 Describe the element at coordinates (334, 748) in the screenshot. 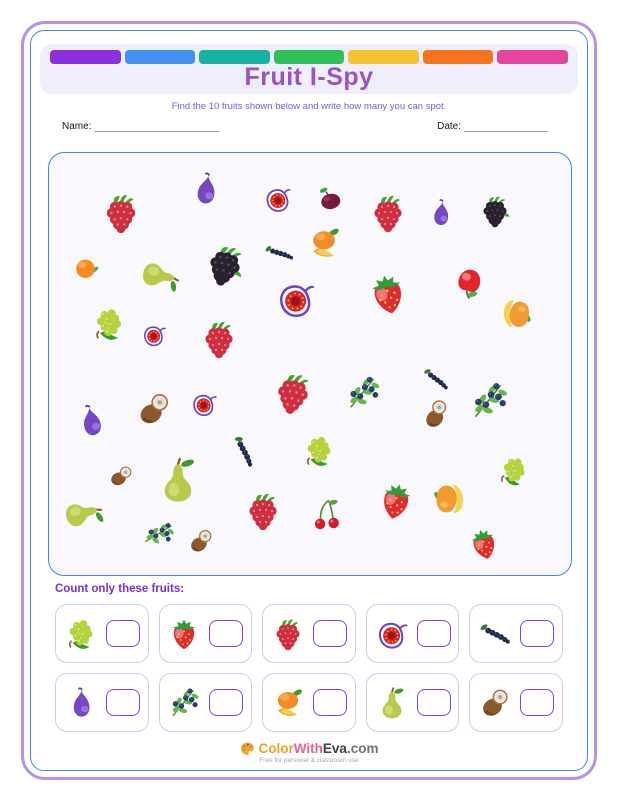

I see `brand-part-eva: Eva` at that location.